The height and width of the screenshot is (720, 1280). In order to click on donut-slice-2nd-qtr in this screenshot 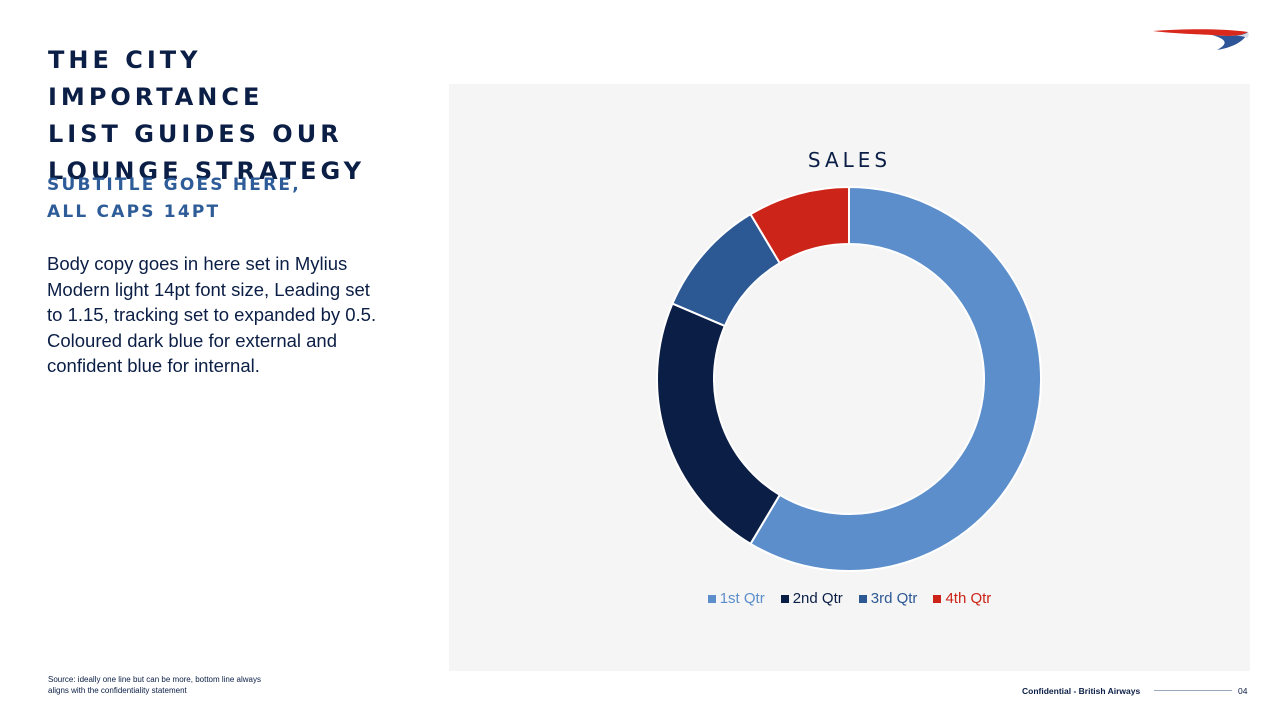, I will do `click(719, 424)`.